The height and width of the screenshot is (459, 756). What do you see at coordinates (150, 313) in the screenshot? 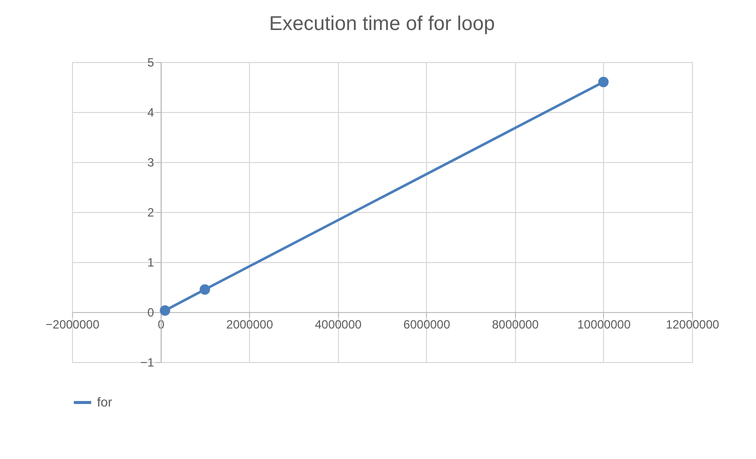
I see `y-tick-label: 0` at bounding box center [150, 313].